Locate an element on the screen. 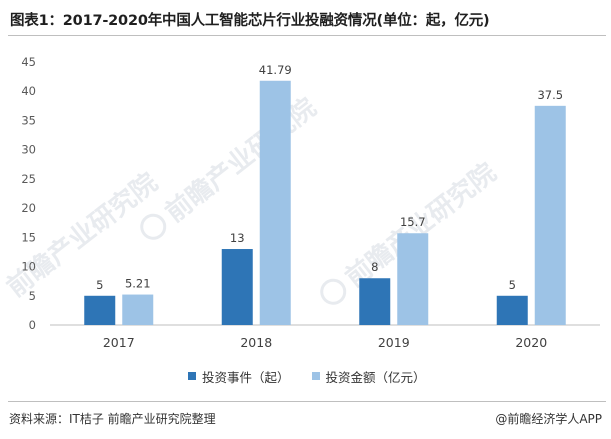 This screenshot has width=611, height=439. y-tick-label: 20 is located at coordinates (28, 208).